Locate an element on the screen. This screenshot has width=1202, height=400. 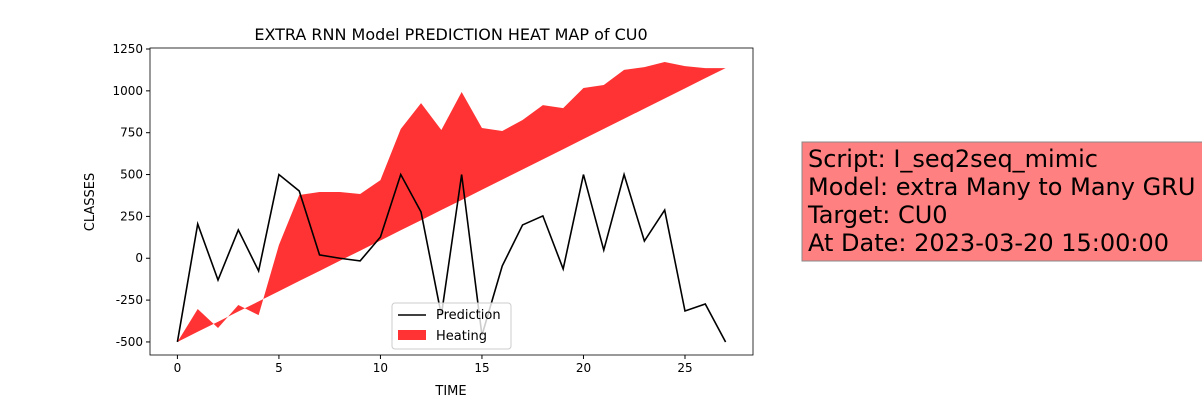
x-tick-label: 10 is located at coordinates (380, 368).